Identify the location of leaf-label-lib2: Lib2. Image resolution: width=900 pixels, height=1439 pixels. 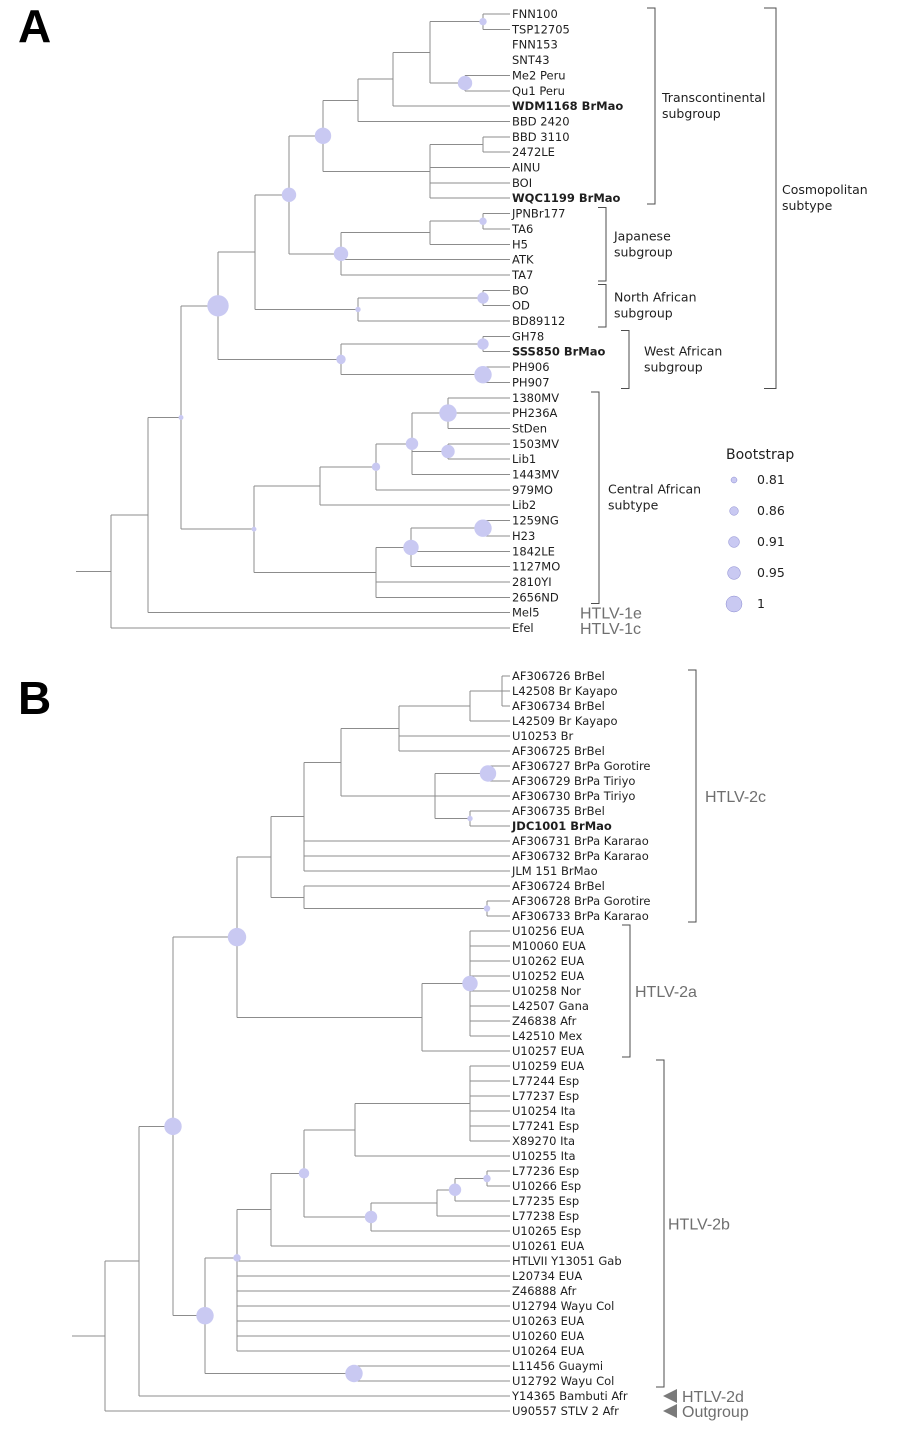
(524, 505).